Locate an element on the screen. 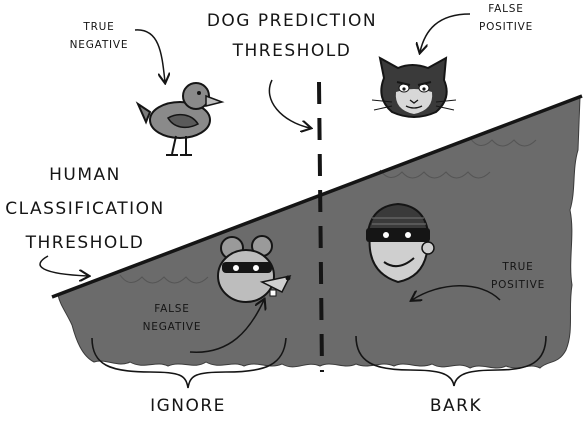 This screenshot has width=587, height=427. human-threshold-arrow is located at coordinates (63, 265).